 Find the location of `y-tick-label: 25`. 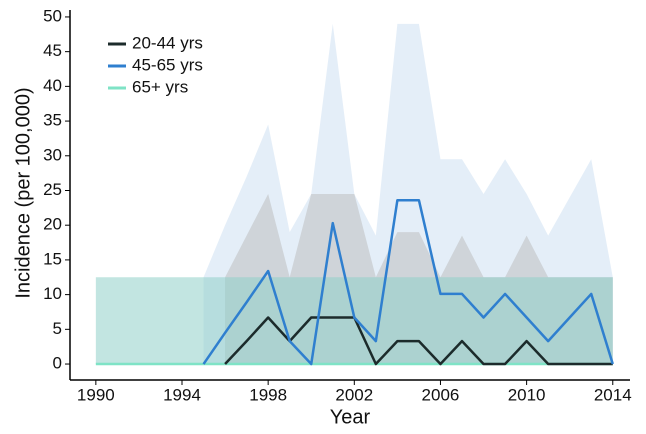

y-tick-label: 25 is located at coordinates (52, 189).